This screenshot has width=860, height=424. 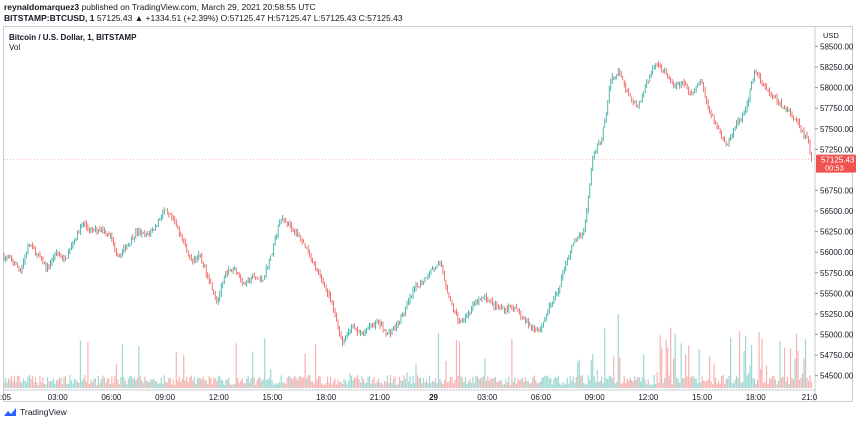 I want to click on publisher-name: reynaldomarquez3, so click(x=42, y=7).